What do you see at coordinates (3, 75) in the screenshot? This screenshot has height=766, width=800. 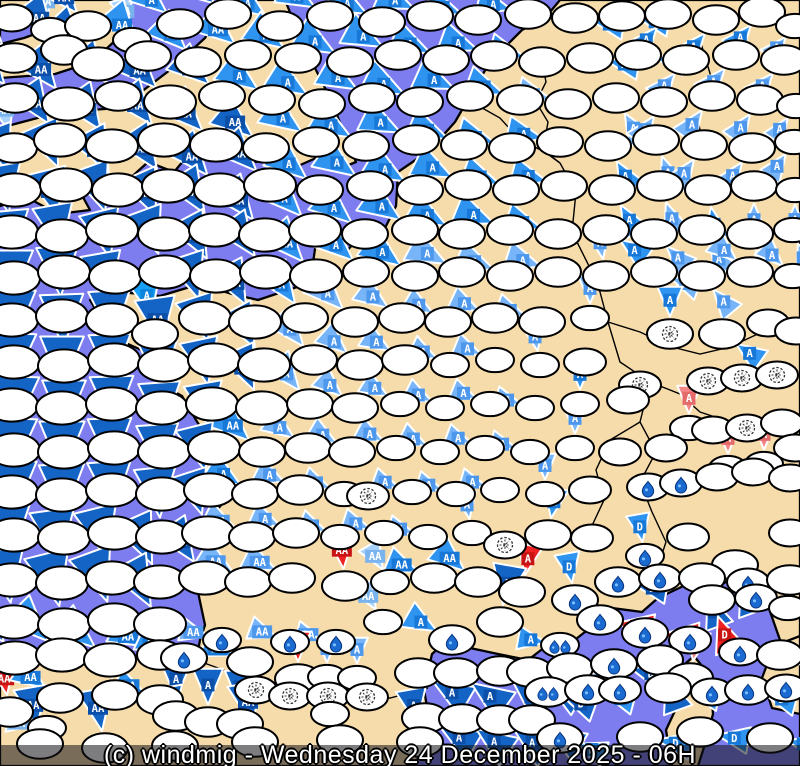 I see `wind-triangle` at bounding box center [3, 75].